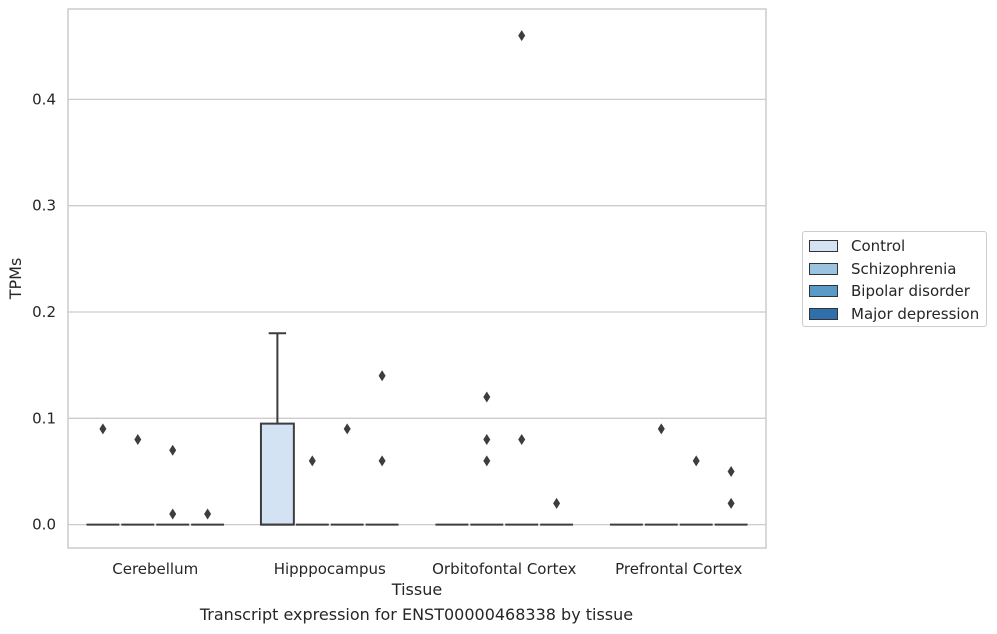 The height and width of the screenshot is (634, 997). I want to click on x-tick-label: Cerebellum, so click(155, 569).